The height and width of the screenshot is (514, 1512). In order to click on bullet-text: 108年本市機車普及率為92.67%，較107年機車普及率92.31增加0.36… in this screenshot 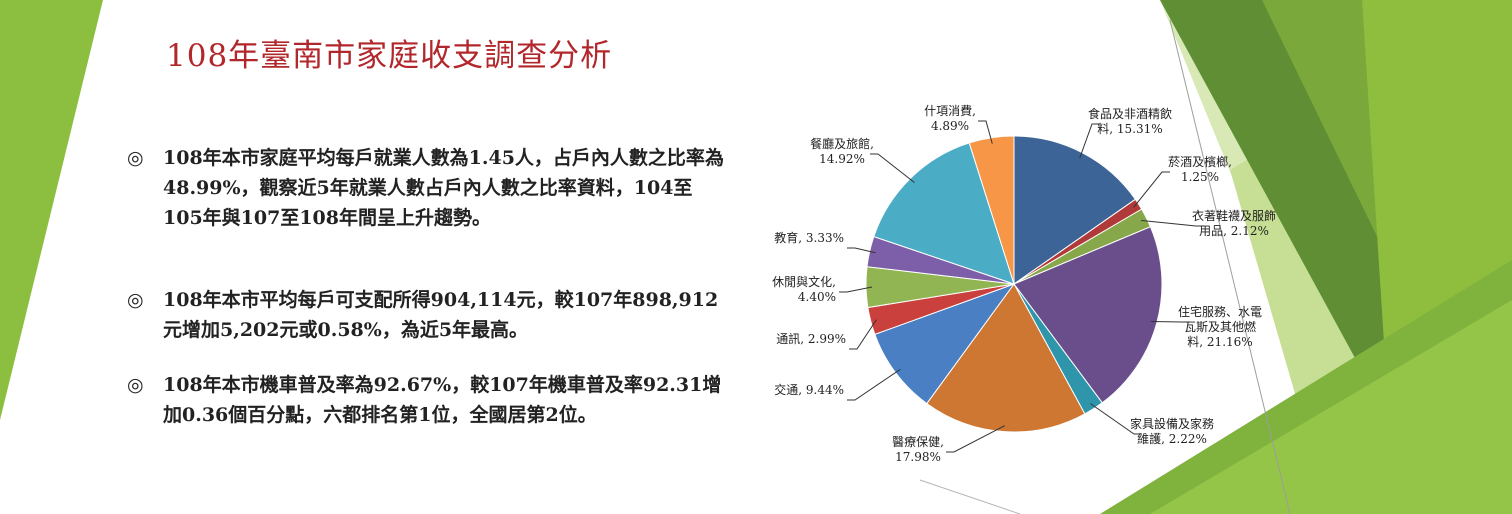, I will do `click(442, 400)`.